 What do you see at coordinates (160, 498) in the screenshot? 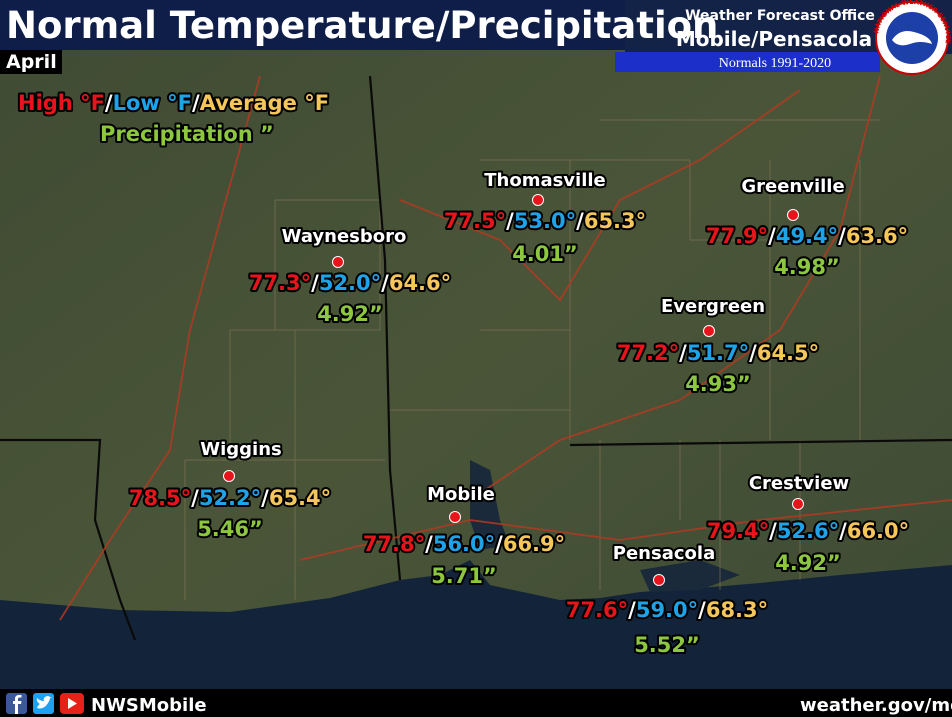
I see `high-temp: 78.5°` at bounding box center [160, 498].